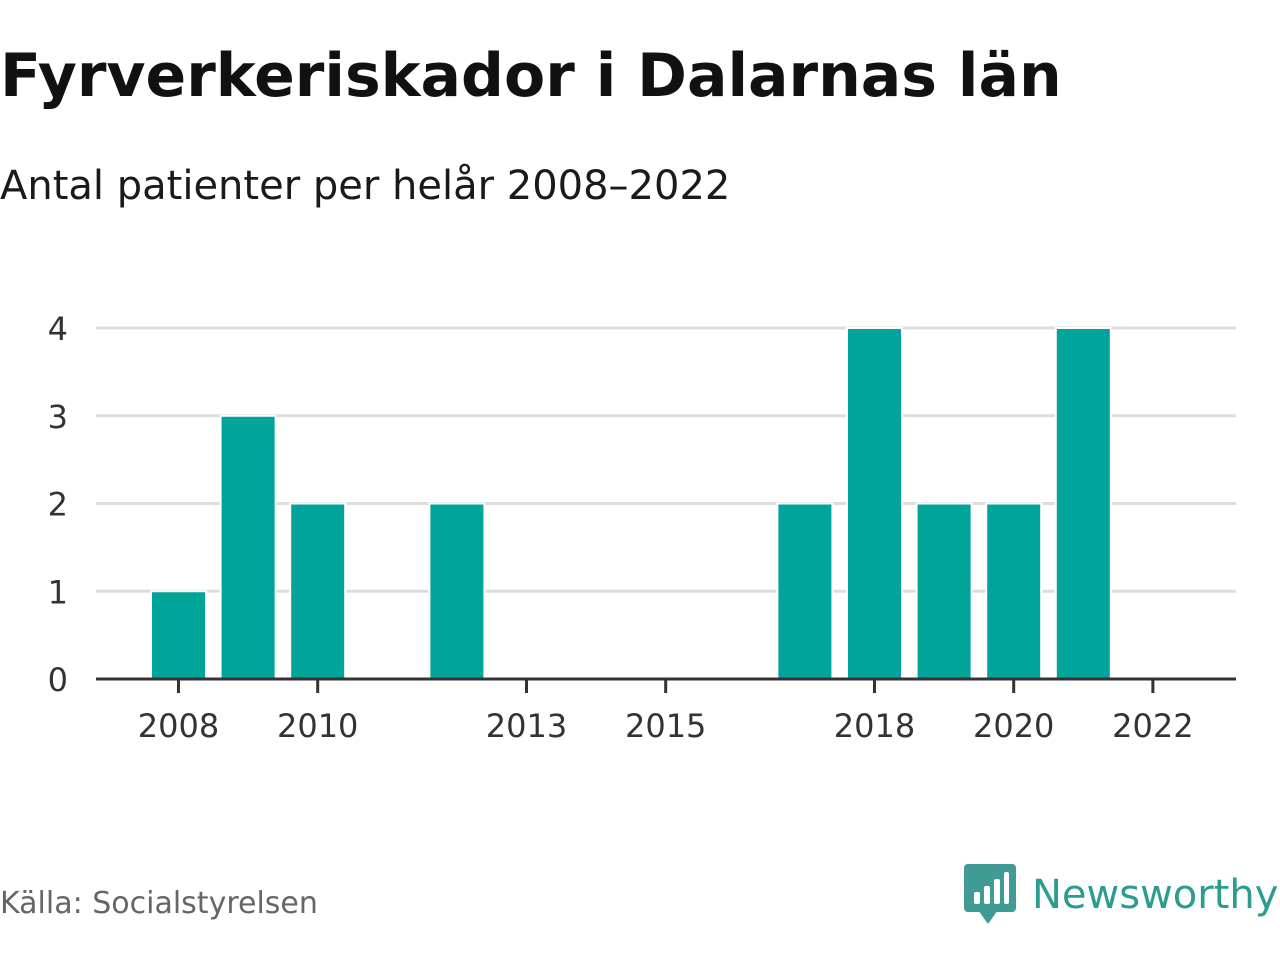  Describe the element at coordinates (365, 186) in the screenshot. I see `chart-subtitle: Antal patienter per helår 2008–2022` at that location.